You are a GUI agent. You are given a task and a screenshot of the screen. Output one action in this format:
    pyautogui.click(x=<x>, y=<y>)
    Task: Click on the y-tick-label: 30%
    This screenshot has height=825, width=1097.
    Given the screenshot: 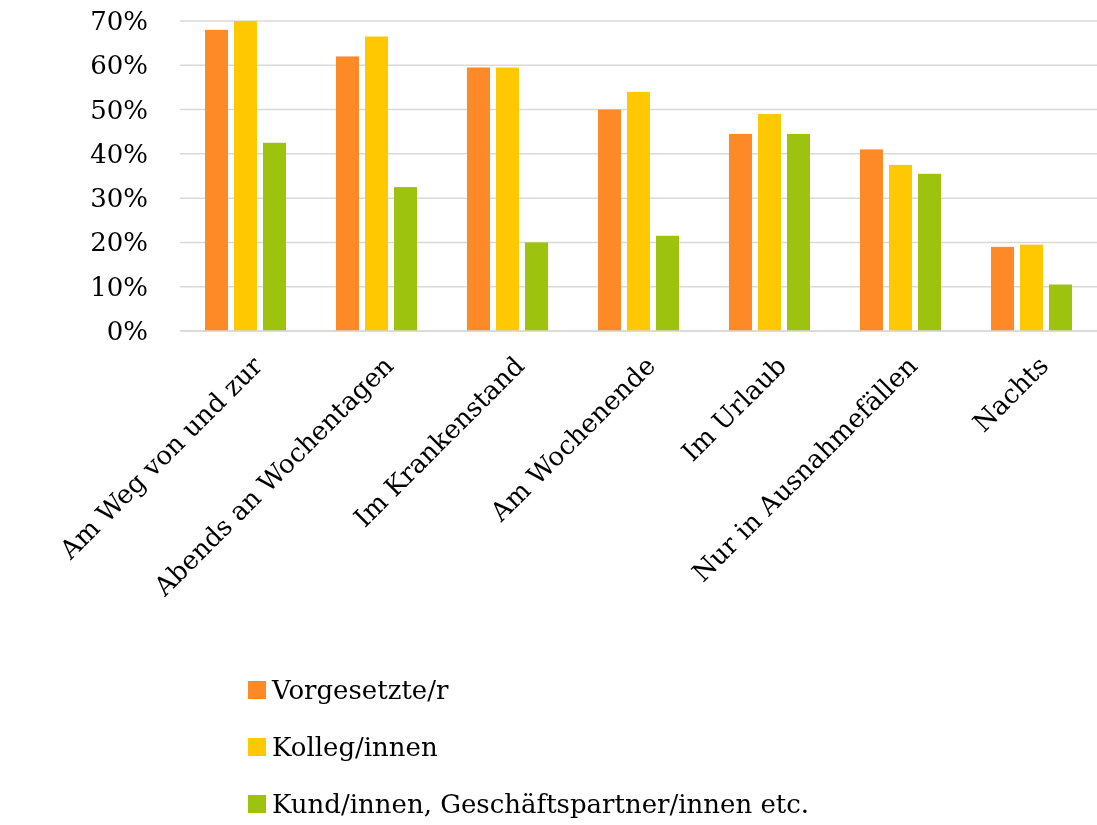 What is the action you would take?
    pyautogui.click(x=119, y=198)
    